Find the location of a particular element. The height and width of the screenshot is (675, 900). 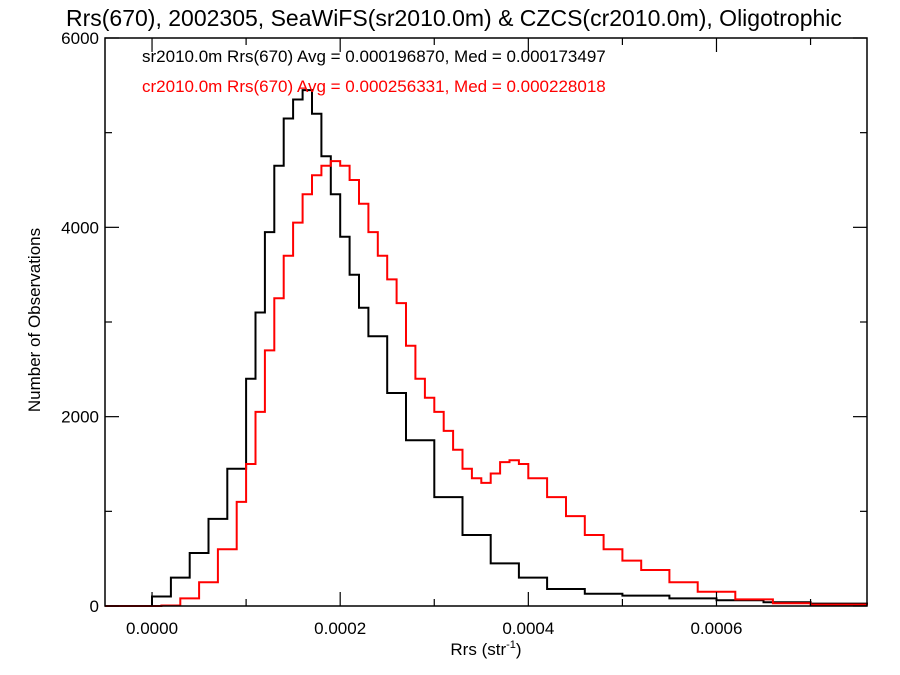

y-tick-label: 6000 is located at coordinates (80, 38).